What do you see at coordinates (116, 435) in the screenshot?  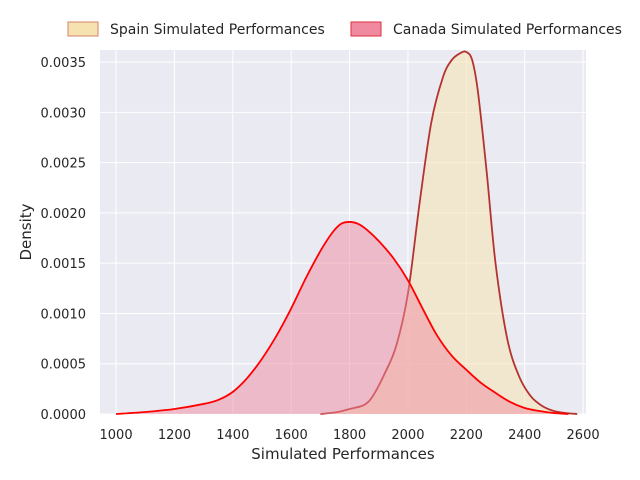 I see `x-tick-label-0: 1000` at bounding box center [116, 435].